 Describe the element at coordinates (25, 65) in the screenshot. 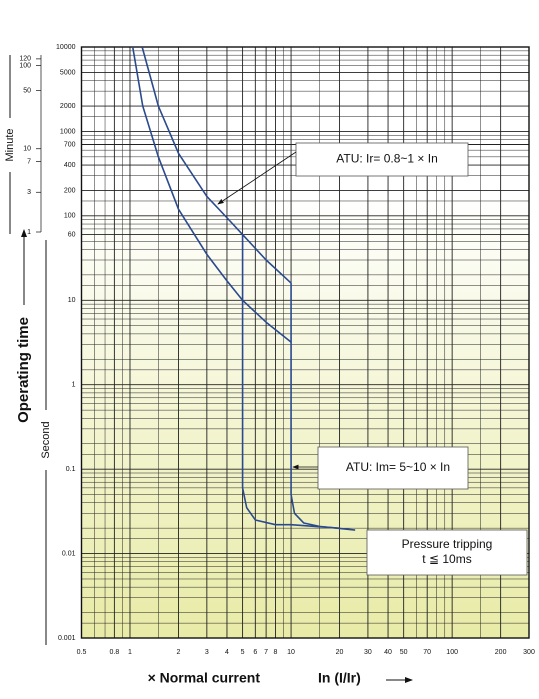

I see `y2-tick-label: 100` at that location.